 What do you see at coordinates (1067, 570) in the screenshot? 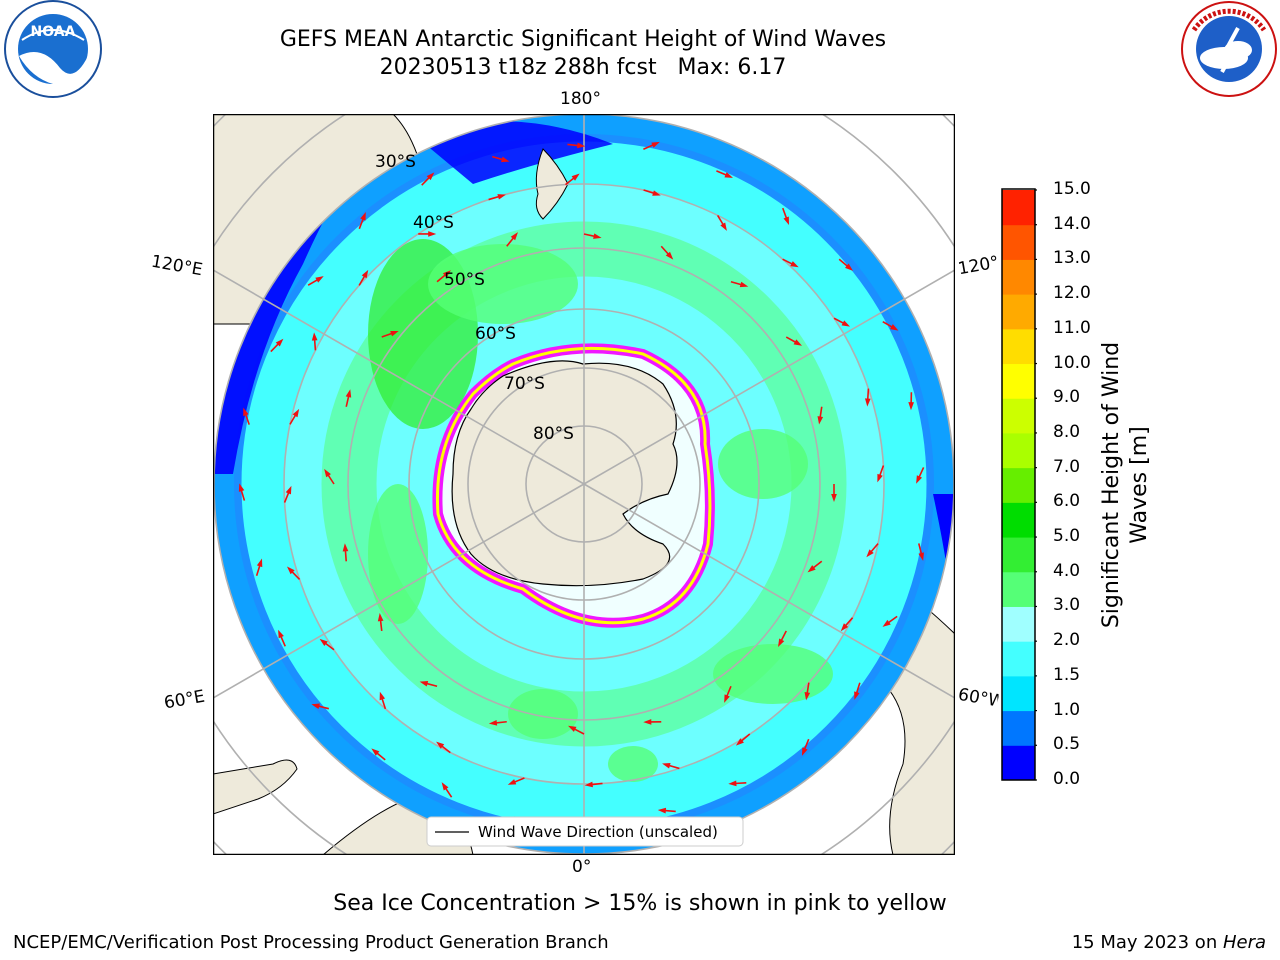
I see `colorbar-tick-label: 4.0` at bounding box center [1067, 570].